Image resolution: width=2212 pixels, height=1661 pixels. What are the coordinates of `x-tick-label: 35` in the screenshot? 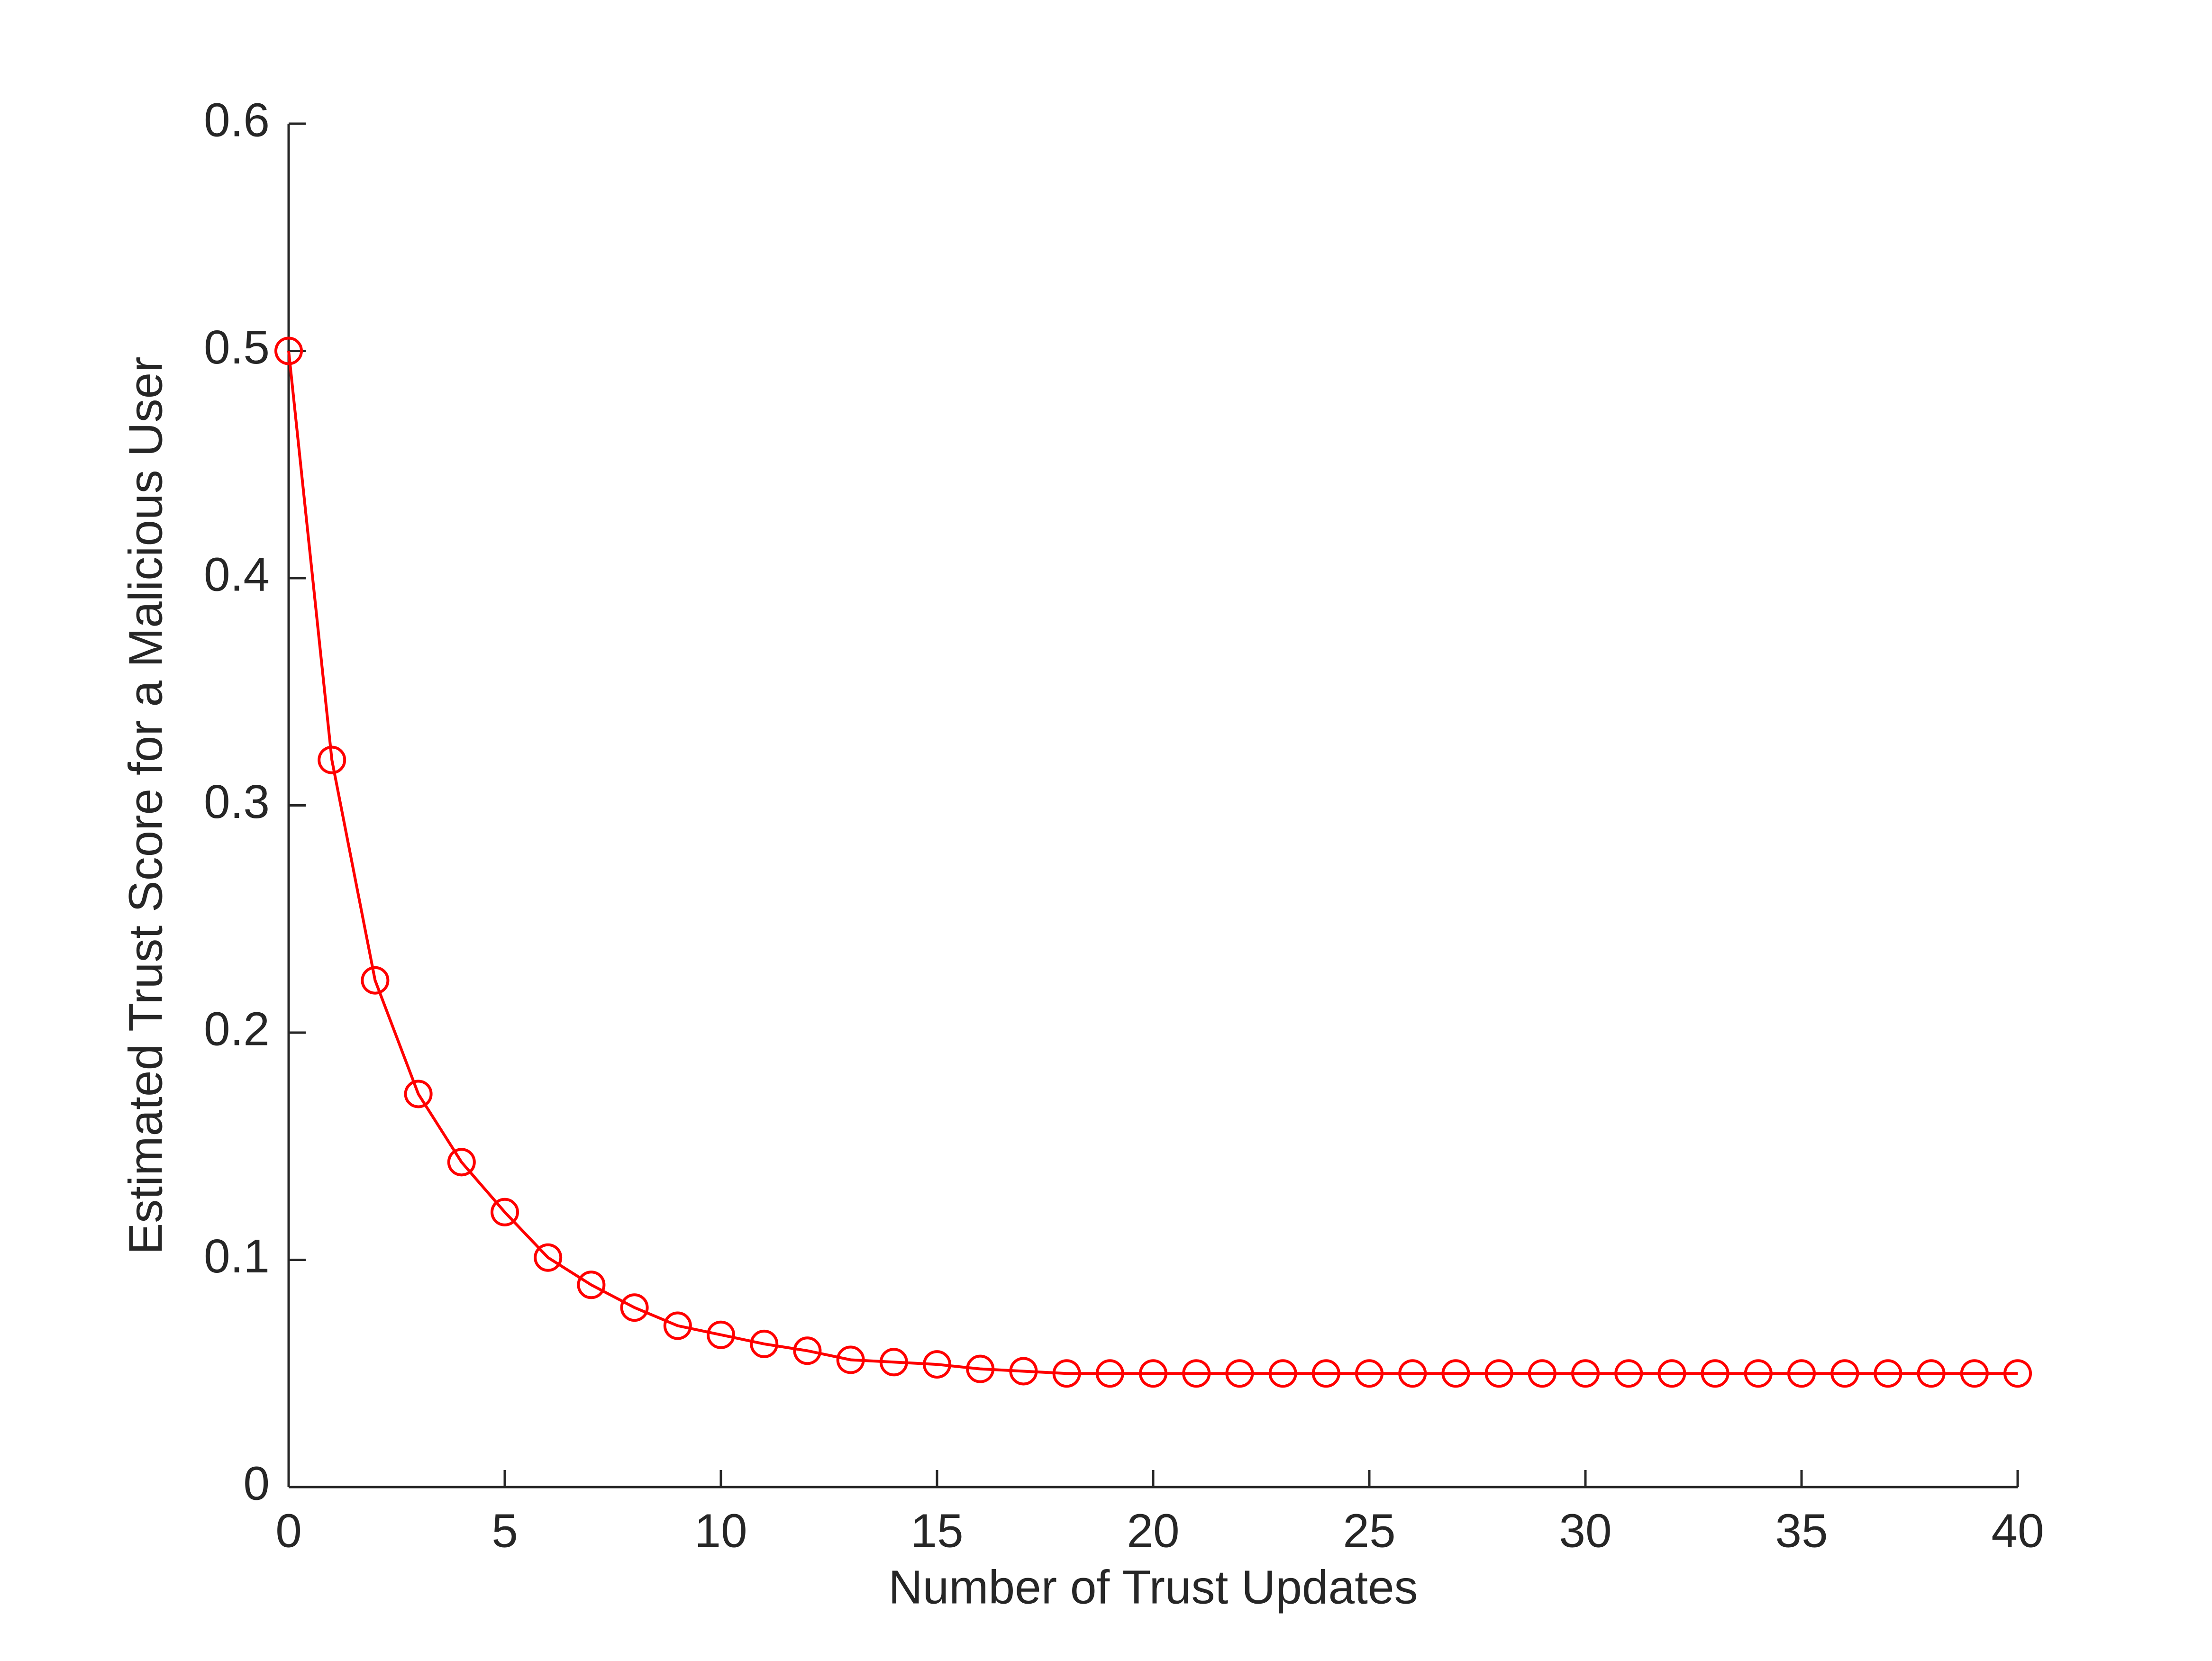 It's located at (1801, 1530).